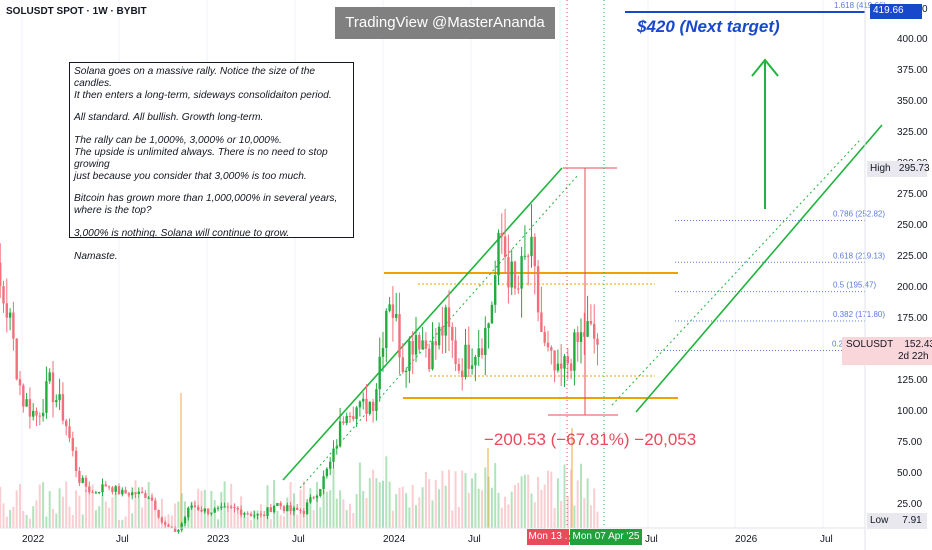  I want to click on y-tick-label: 400.00, so click(912, 39).